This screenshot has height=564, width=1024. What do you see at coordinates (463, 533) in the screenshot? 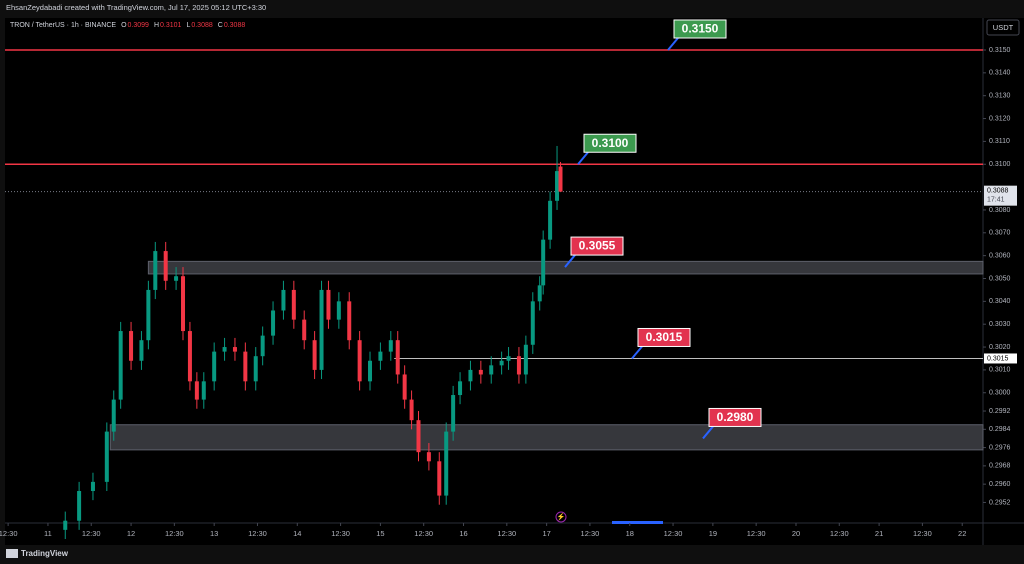
I see `x-tick-label: 16` at bounding box center [463, 533].